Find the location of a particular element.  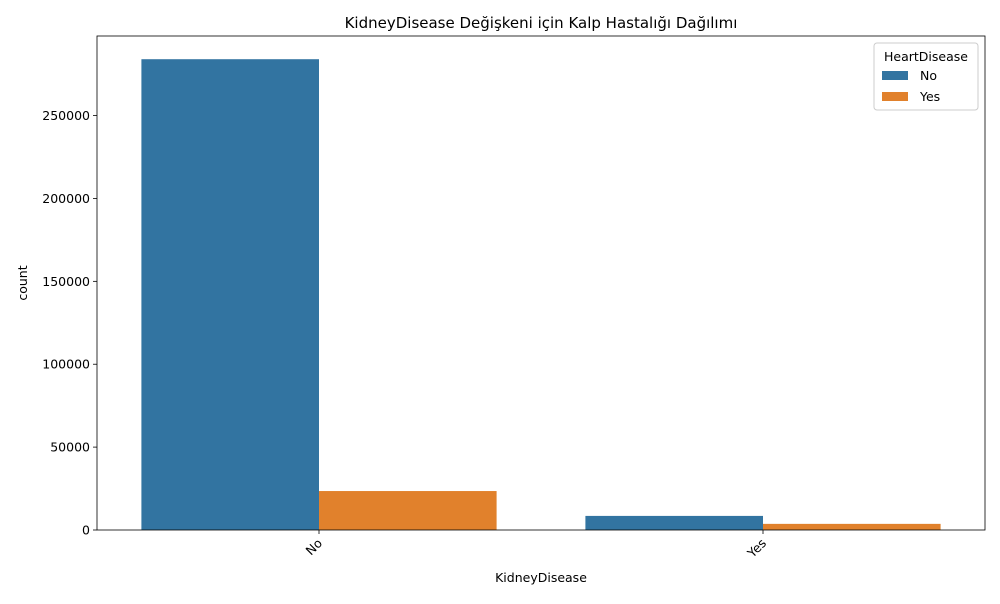

x-axis-ticks: No Yes is located at coordinates (535, 545).